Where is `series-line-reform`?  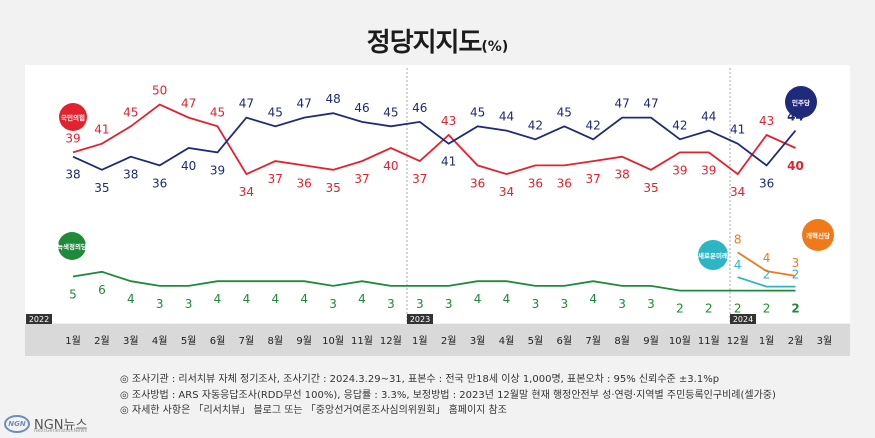
series-line-reform is located at coordinates (766, 264).